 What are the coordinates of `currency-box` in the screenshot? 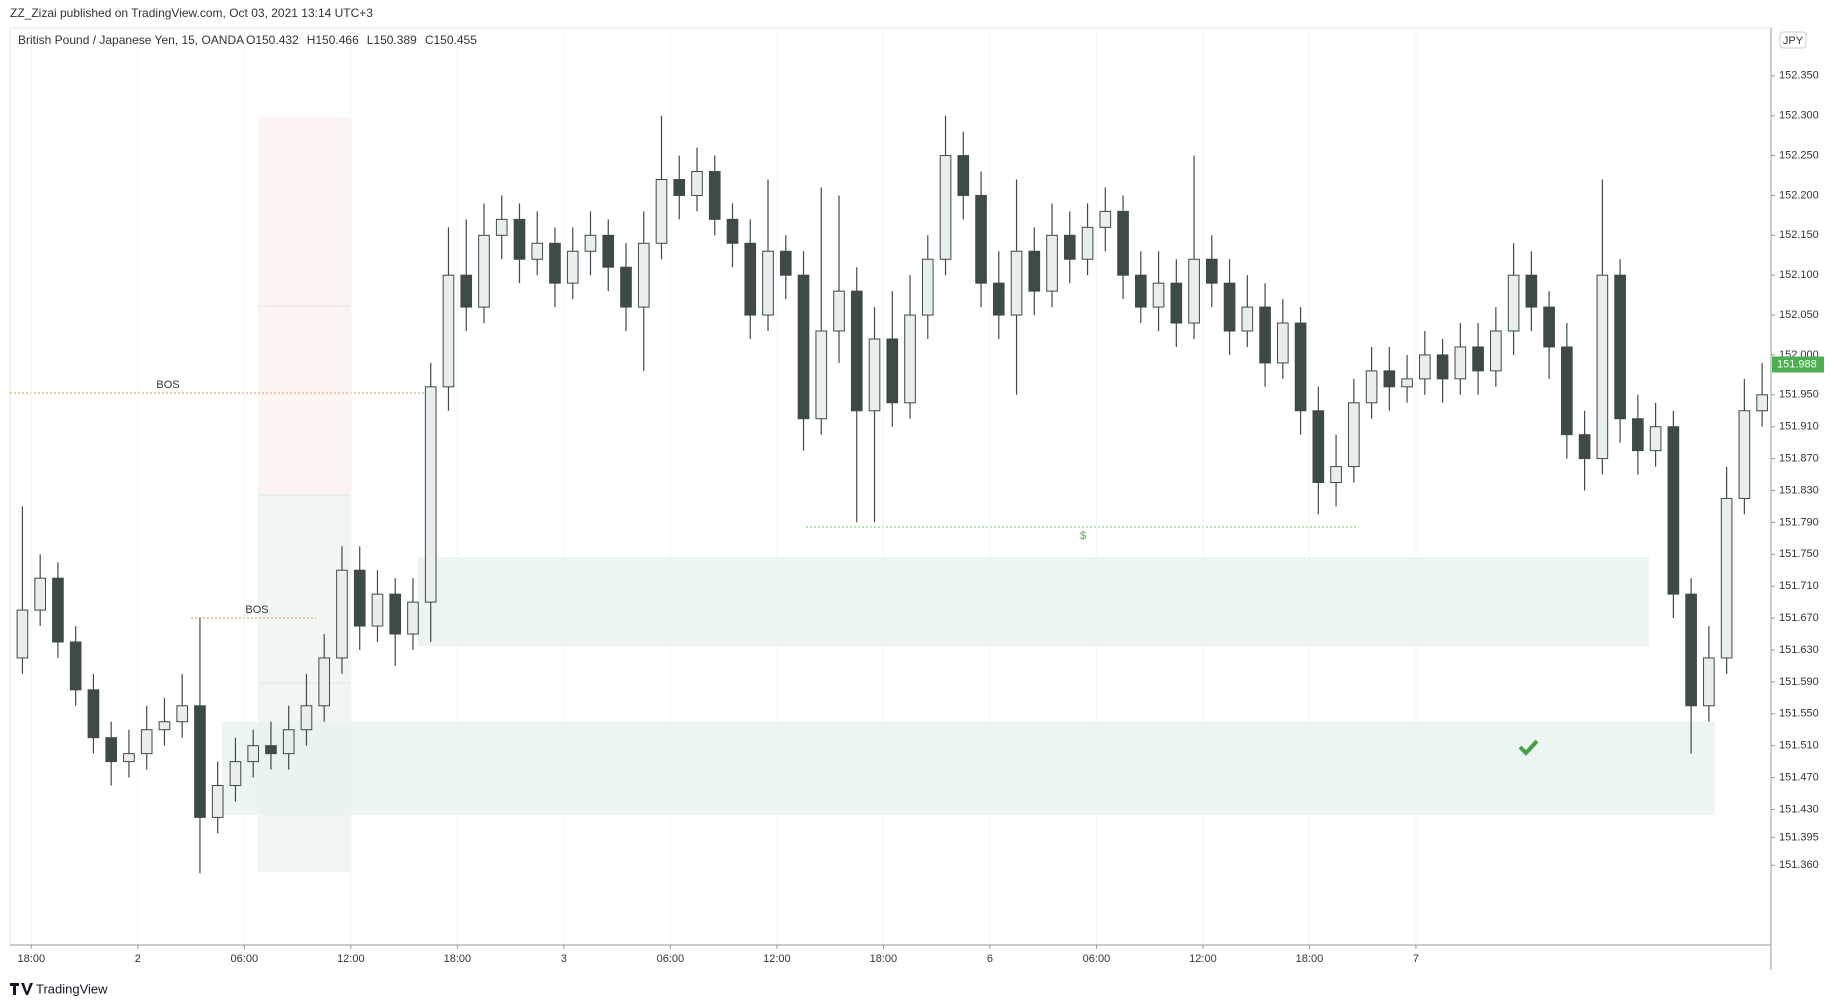 It's located at (1793, 40).